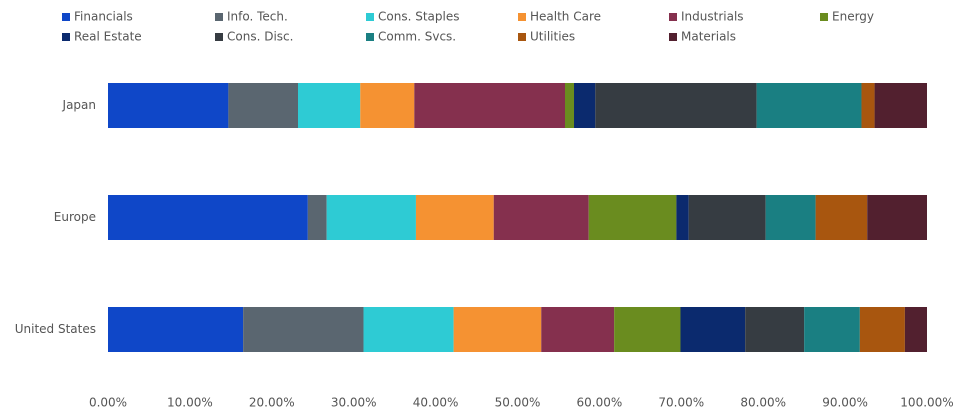  Describe the element at coordinates (354, 403) in the screenshot. I see `x-tick-label: 30.00%` at that location.